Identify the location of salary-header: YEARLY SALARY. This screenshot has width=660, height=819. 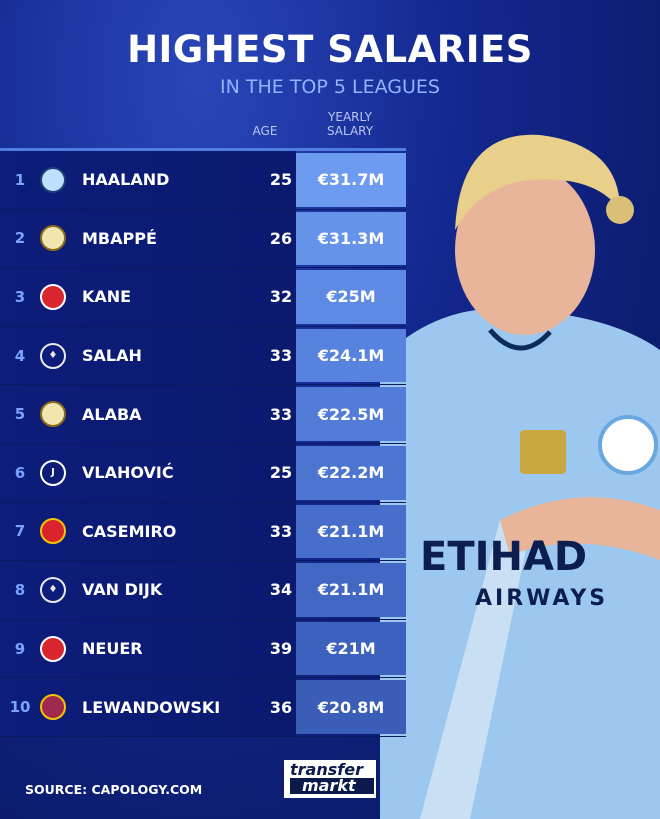
(350, 124).